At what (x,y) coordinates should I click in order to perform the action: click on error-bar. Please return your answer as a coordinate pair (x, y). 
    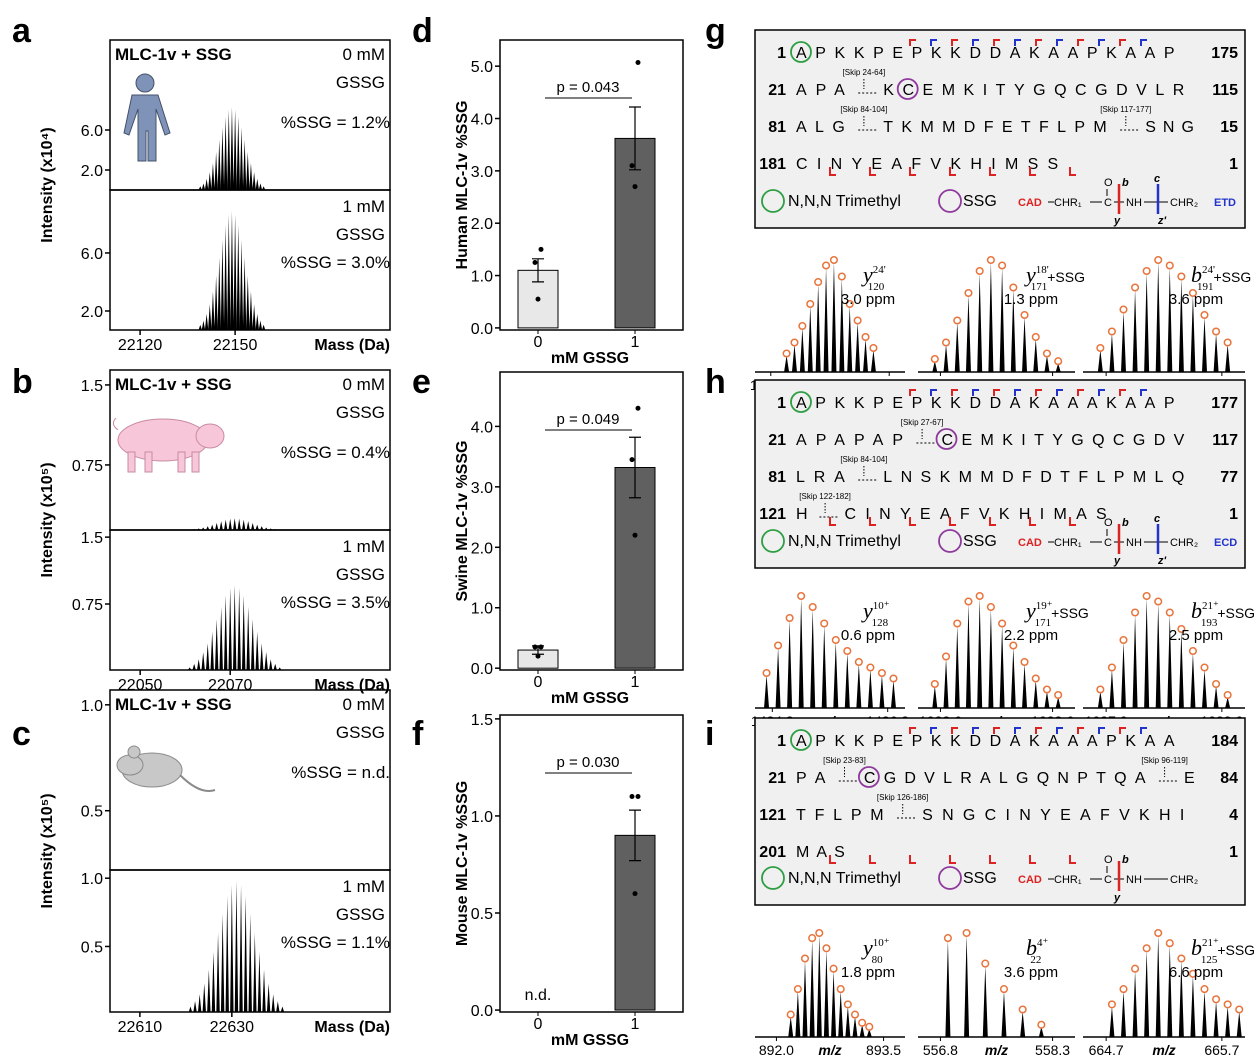
    Looking at the image, I should click on (538, 270).